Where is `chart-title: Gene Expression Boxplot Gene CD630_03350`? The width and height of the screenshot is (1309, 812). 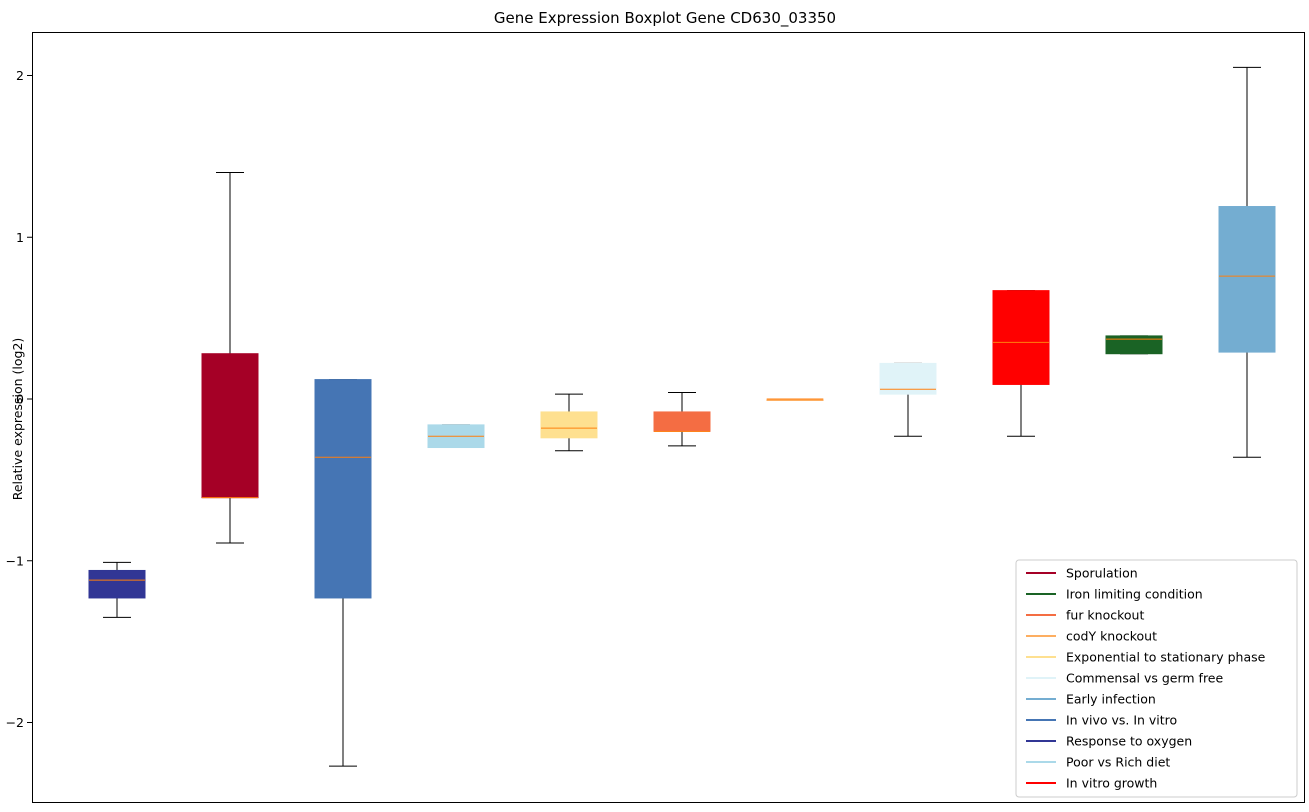 chart-title: Gene Expression Boxplot Gene CD630_03350 is located at coordinates (665, 18).